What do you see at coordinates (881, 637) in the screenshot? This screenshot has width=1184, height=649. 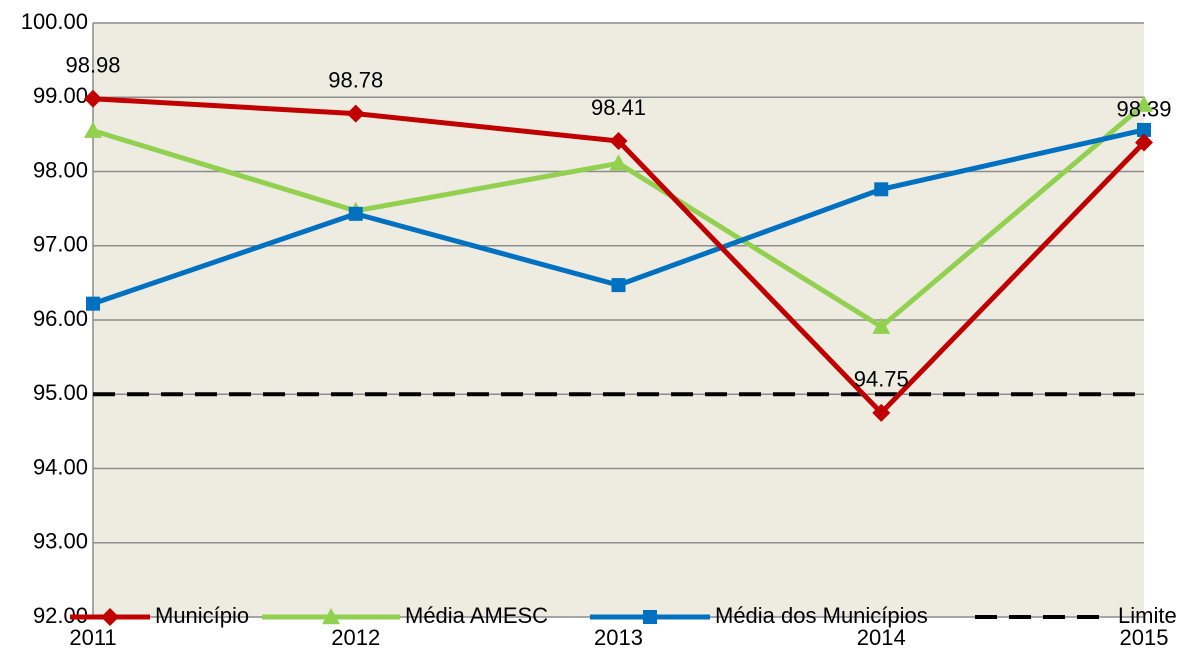 I see `x-tick-label: 2014` at bounding box center [881, 637].